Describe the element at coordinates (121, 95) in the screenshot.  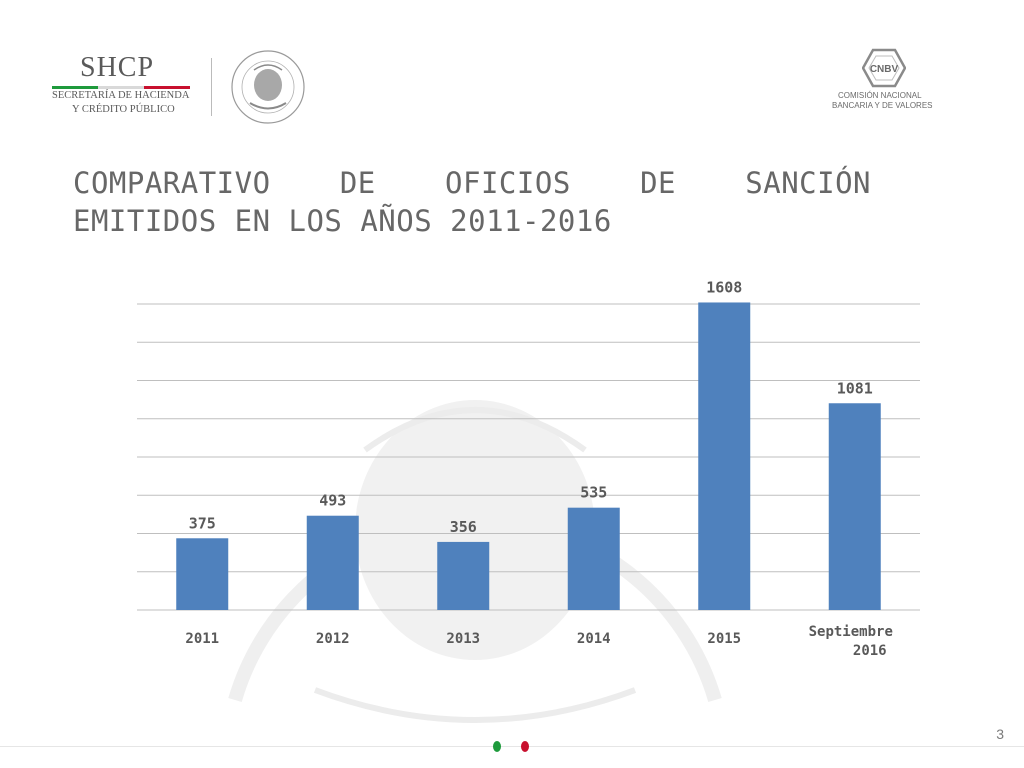
I see `shcp-logo-subtitle-1: SECRETARÍA DE HACIENDA` at that location.